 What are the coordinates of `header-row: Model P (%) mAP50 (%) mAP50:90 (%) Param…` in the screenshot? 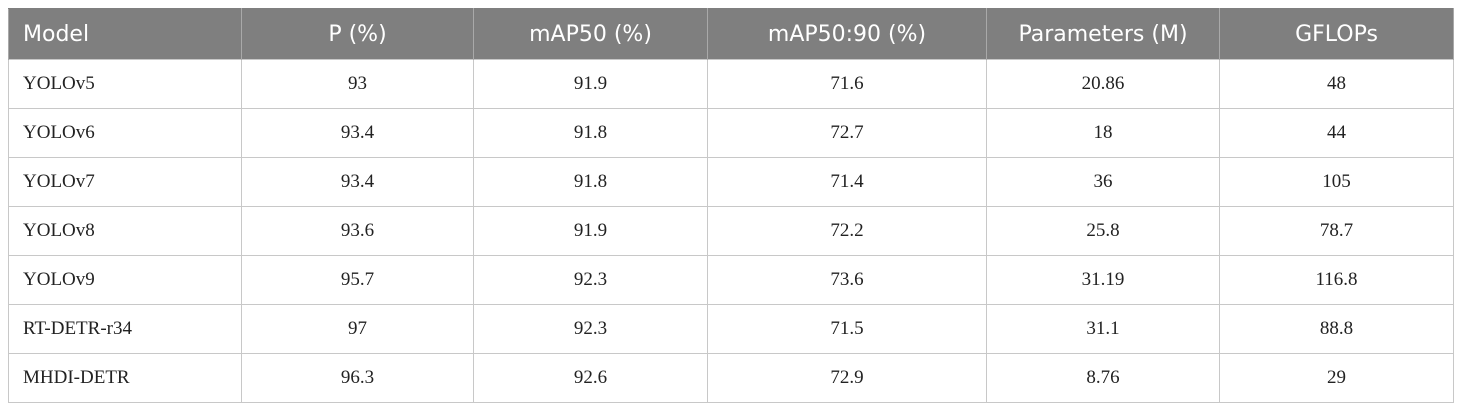 It's located at (731, 34).